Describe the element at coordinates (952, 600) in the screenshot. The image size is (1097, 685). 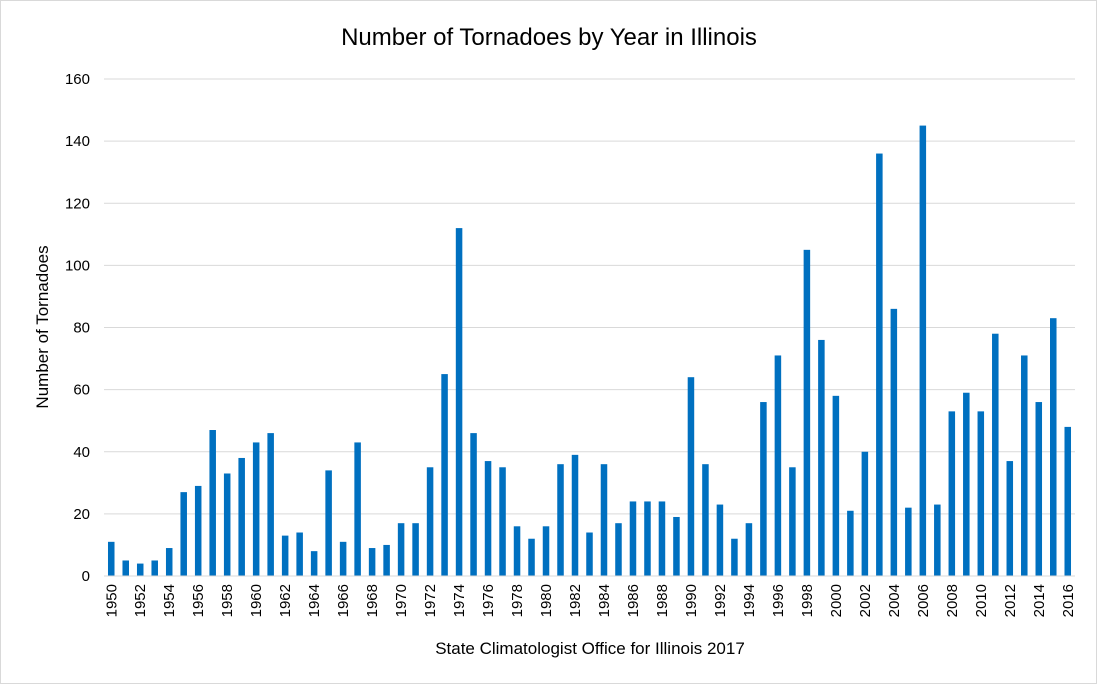
I see `x-tick-label: 2008` at that location.